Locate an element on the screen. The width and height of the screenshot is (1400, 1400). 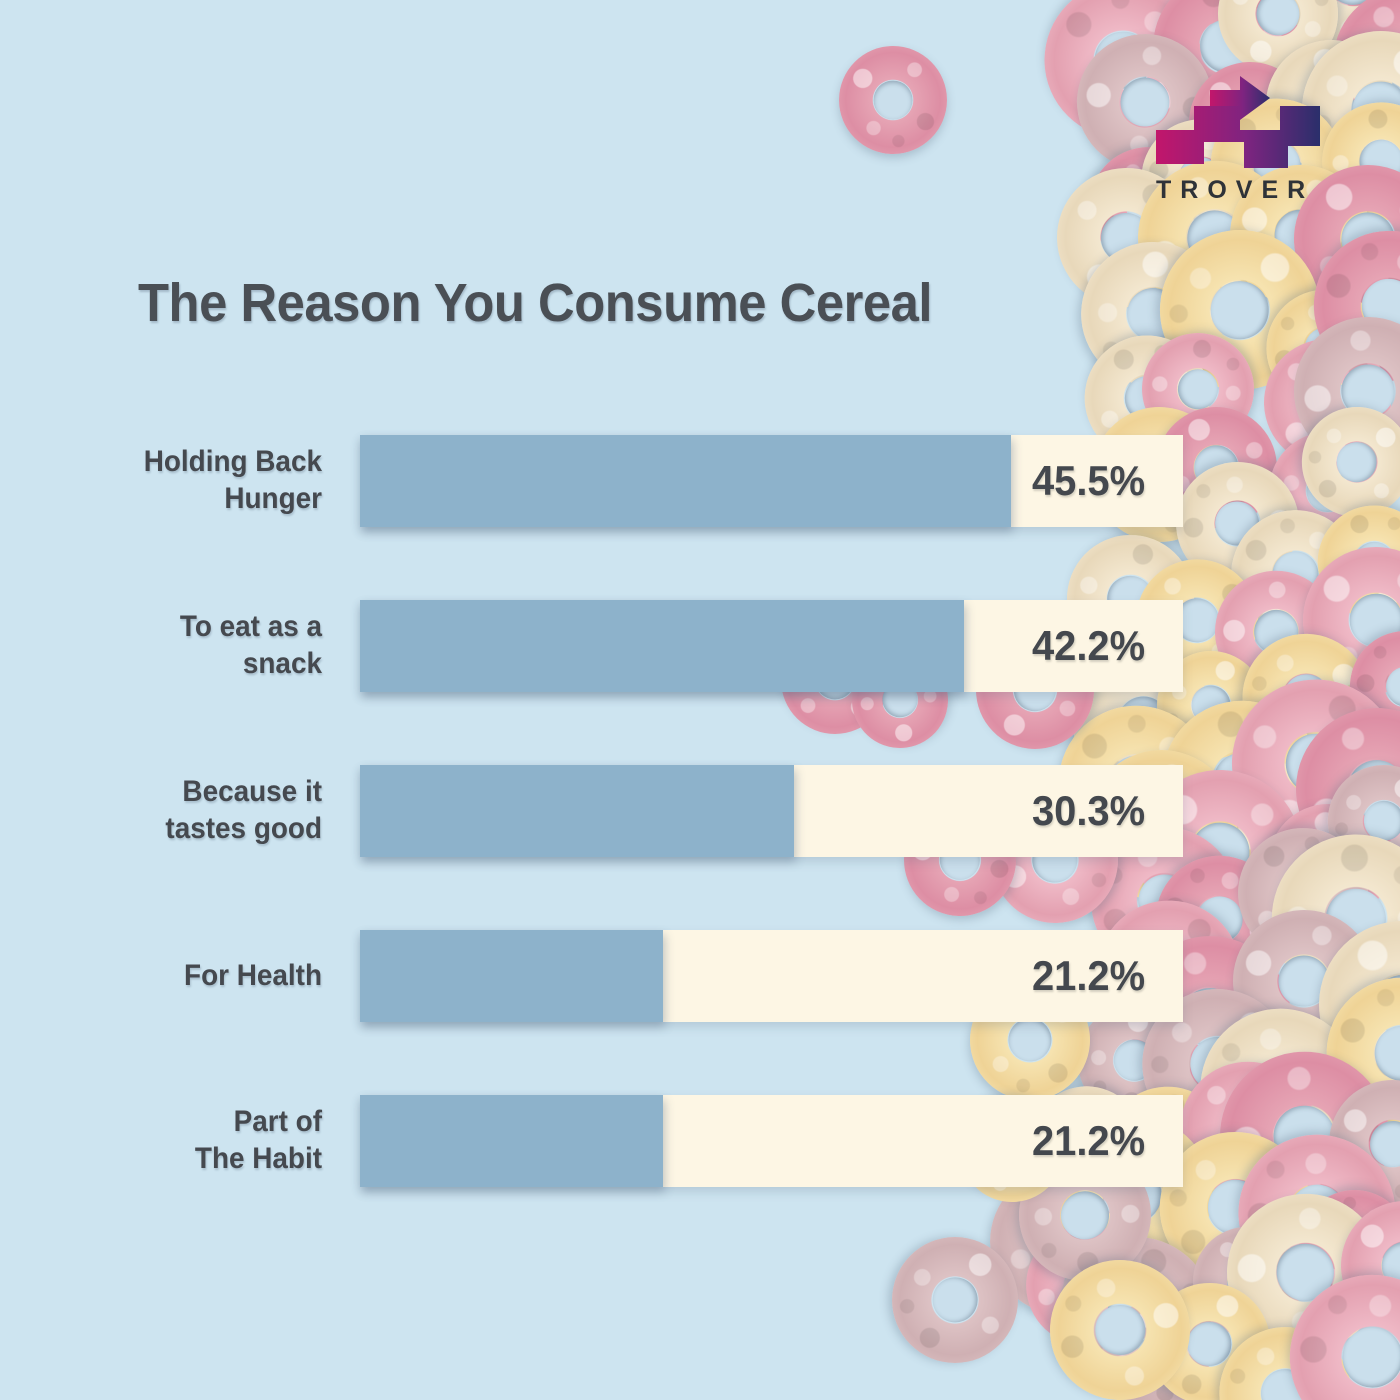
brand-name: TROVER is located at coordinates (1235, 190).